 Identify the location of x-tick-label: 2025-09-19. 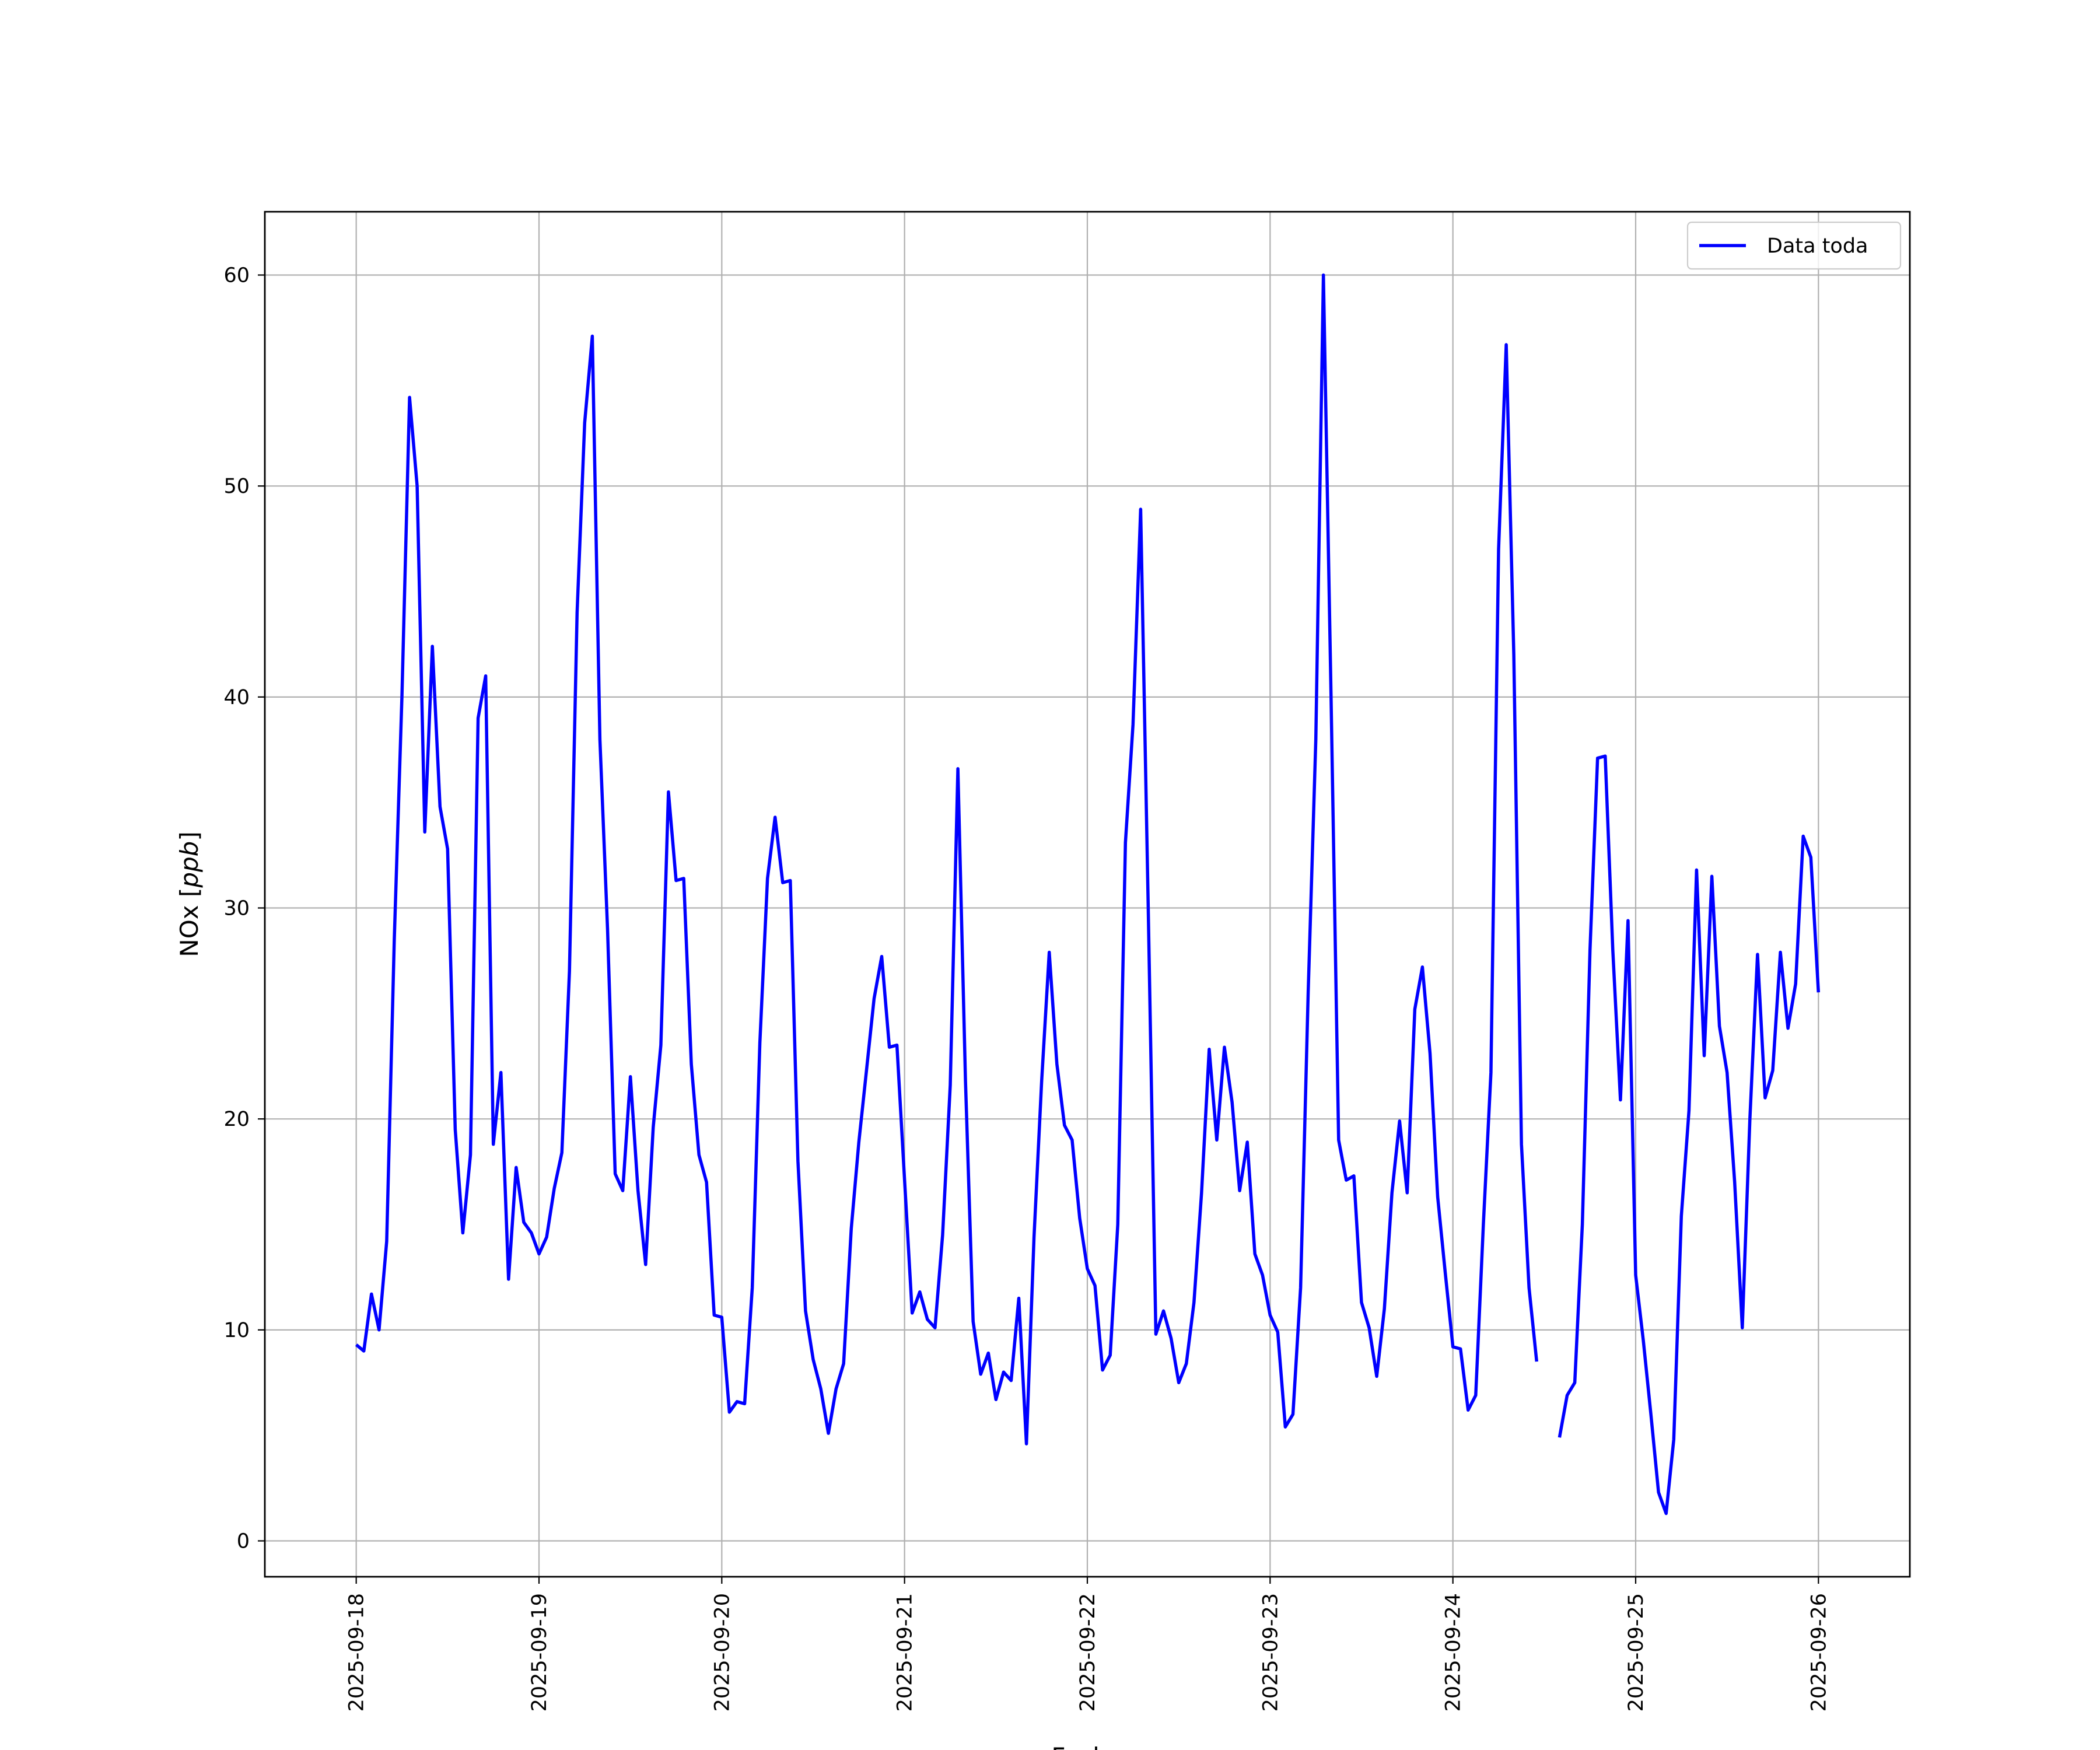
(539, 1652).